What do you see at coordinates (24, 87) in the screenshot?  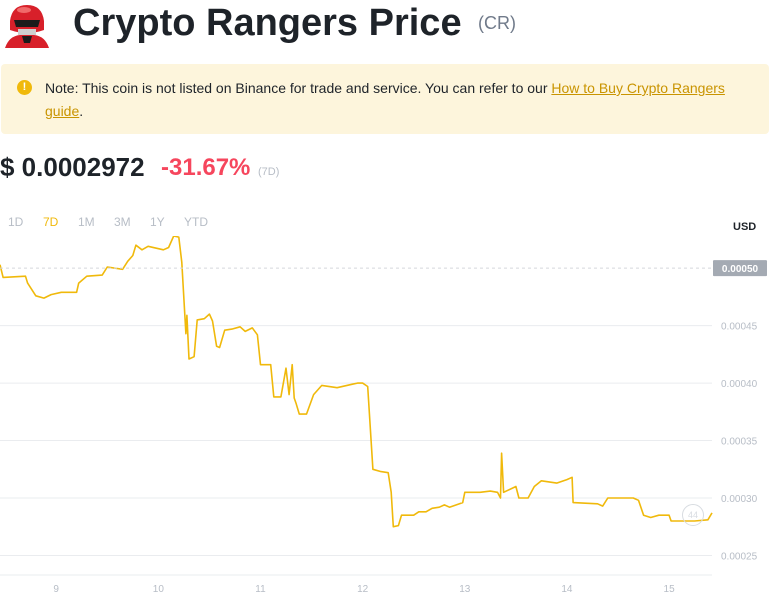 I see `warning-icon: !` at bounding box center [24, 87].